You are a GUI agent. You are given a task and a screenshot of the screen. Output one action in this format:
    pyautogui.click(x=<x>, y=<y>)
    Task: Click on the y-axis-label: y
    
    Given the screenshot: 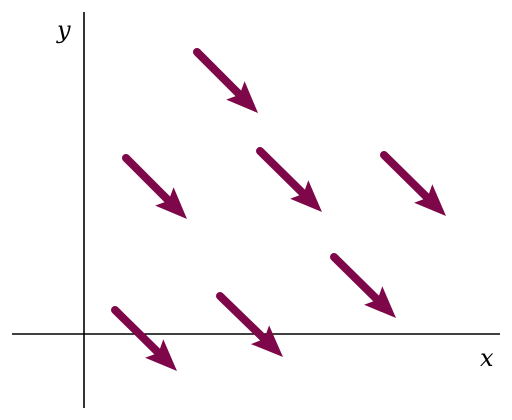 What is the action you would take?
    pyautogui.click(x=63, y=30)
    